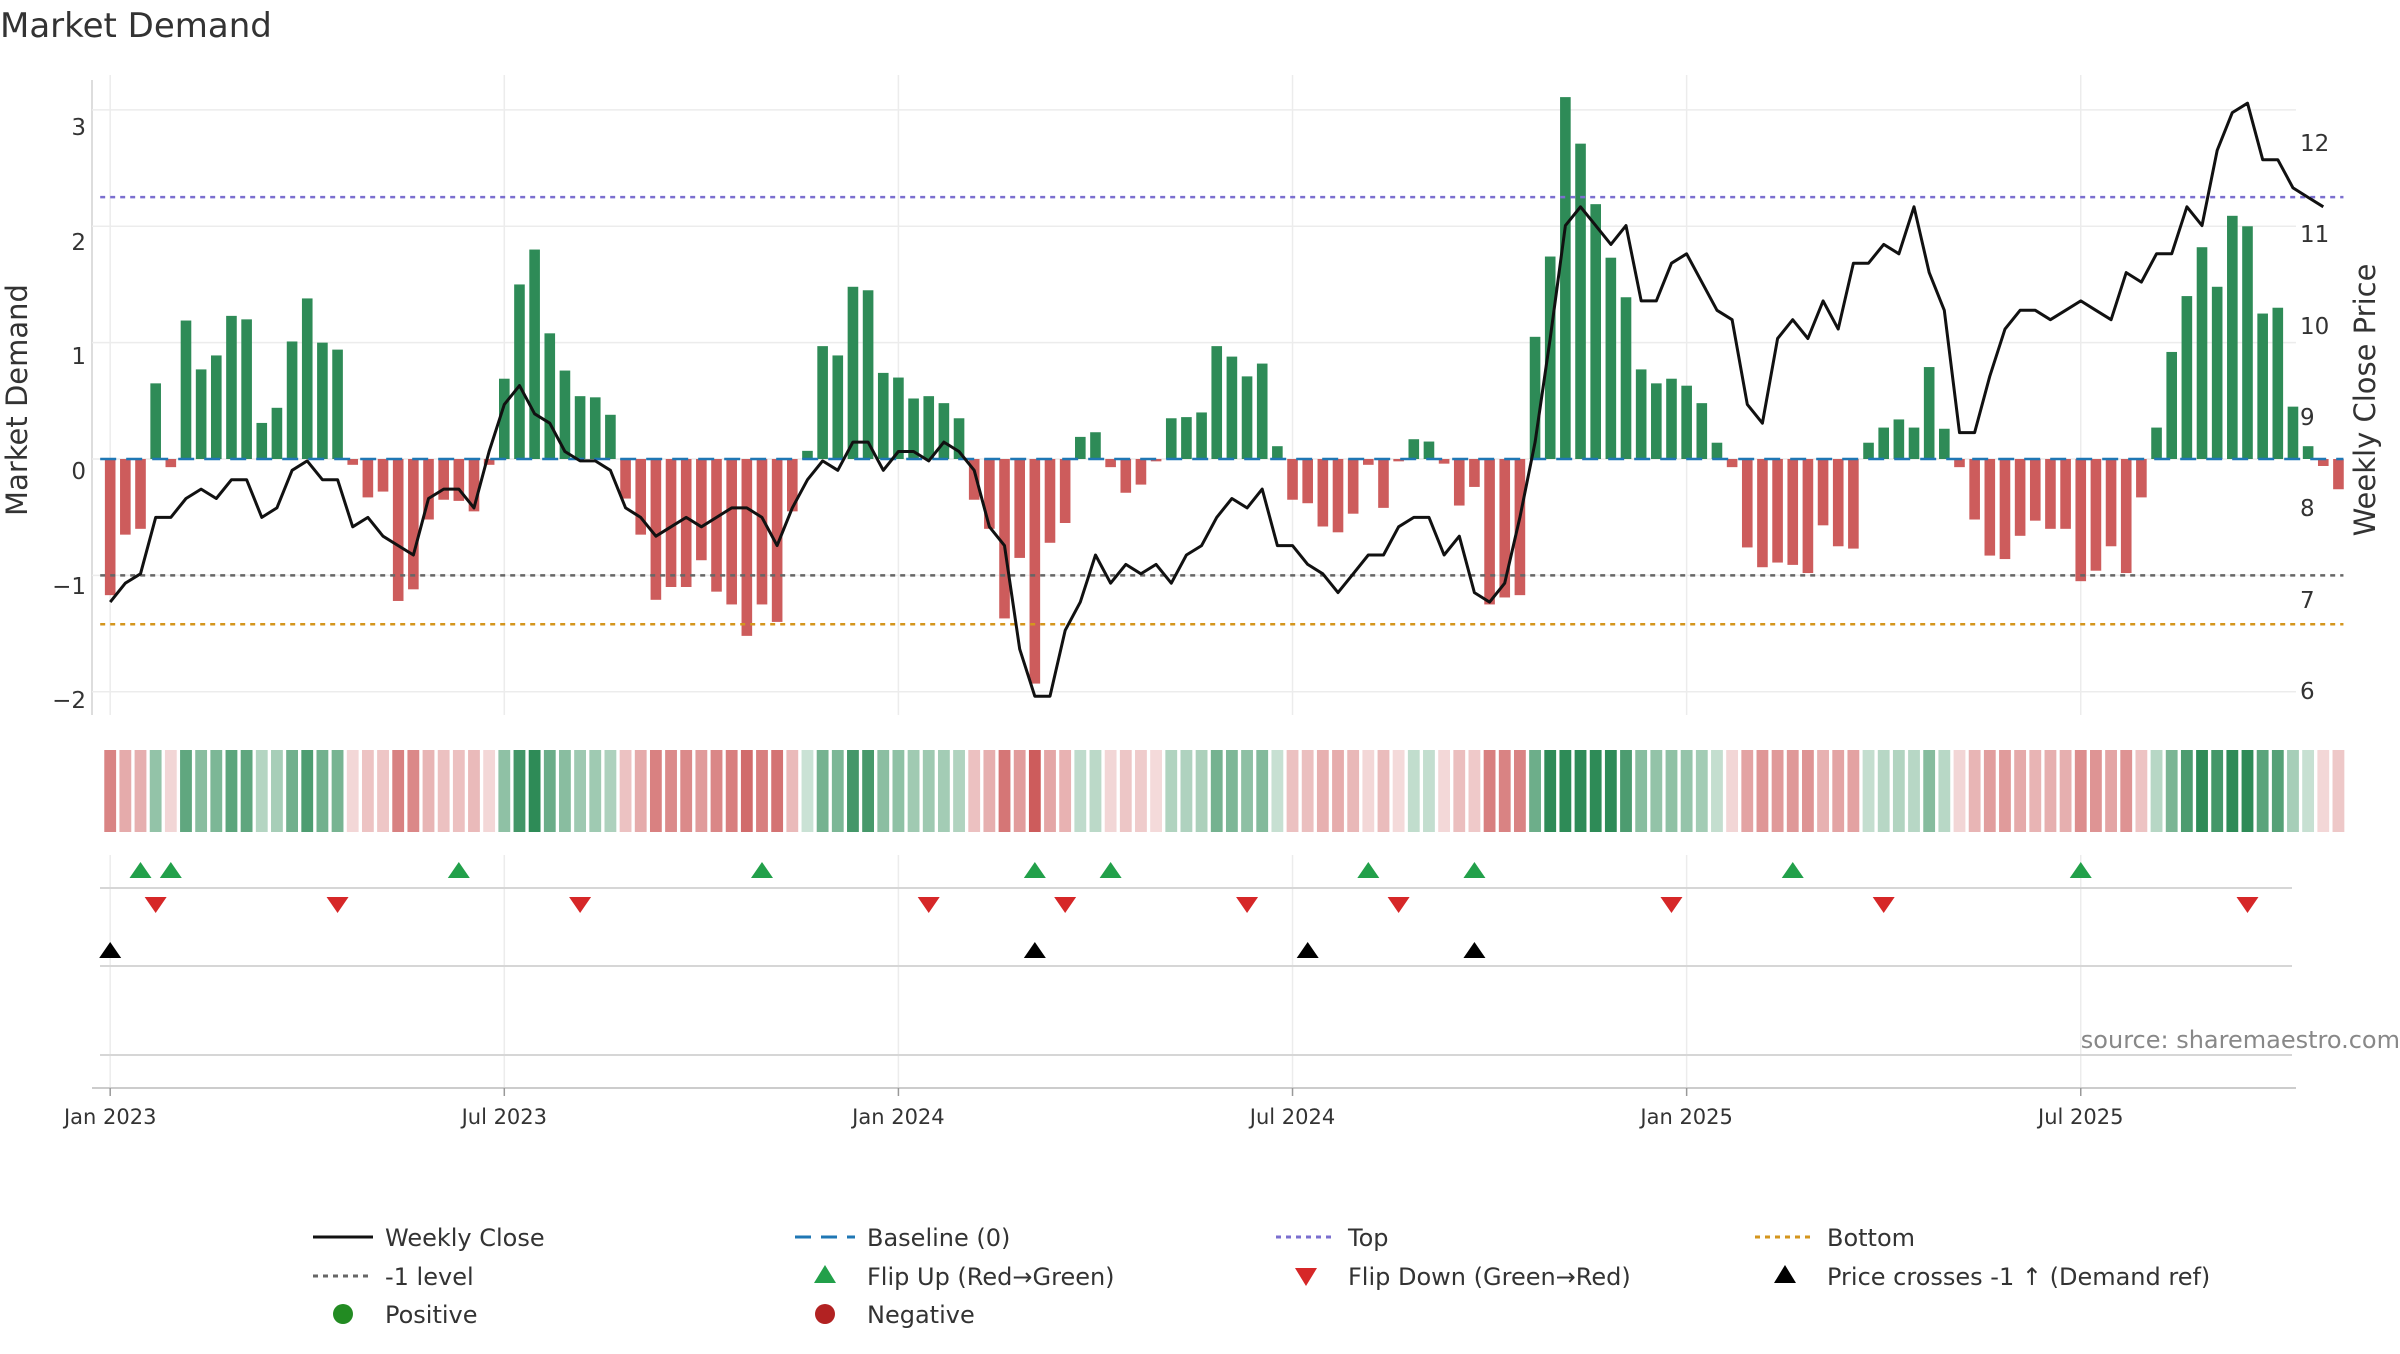  I want to click on y2-tick-label: 6, so click(2307, 692).